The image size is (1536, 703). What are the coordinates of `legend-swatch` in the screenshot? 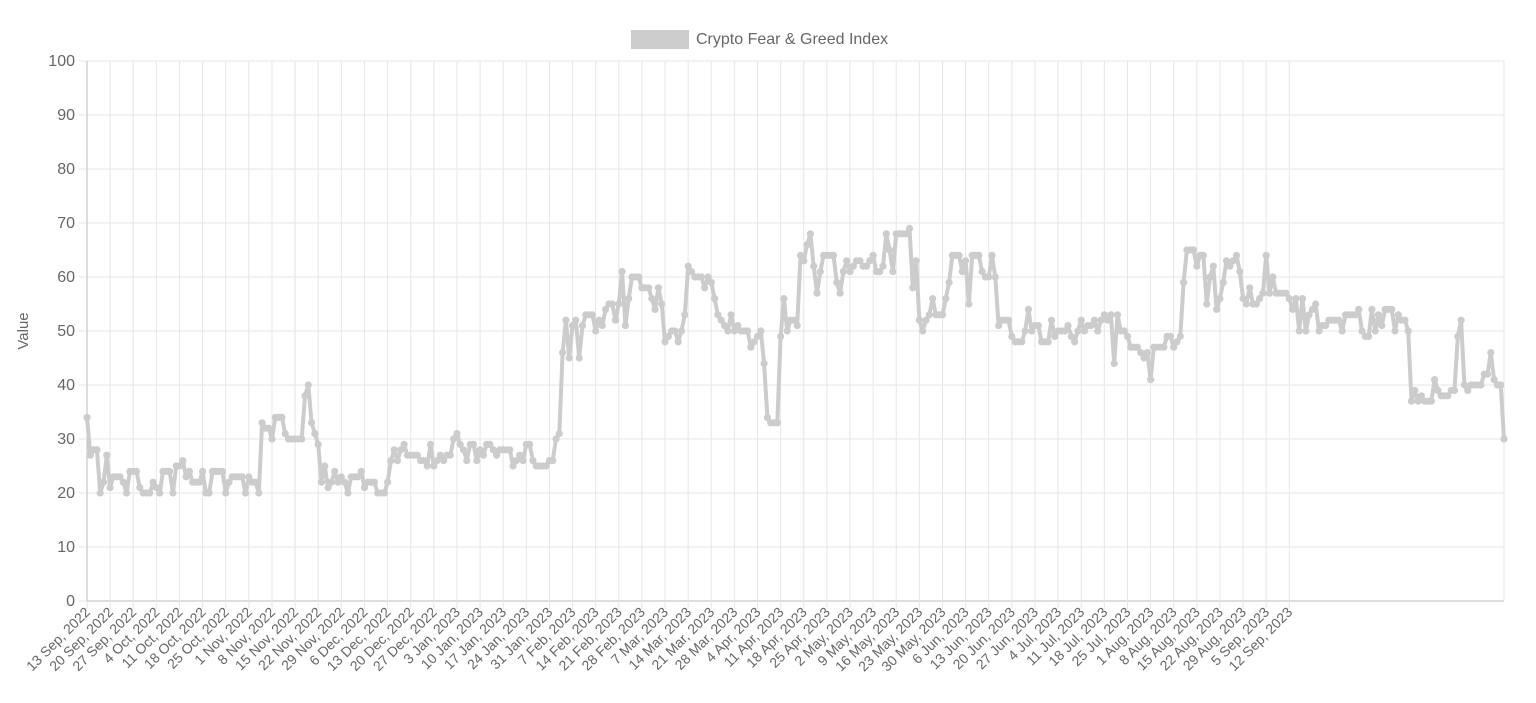 It's located at (660, 39).